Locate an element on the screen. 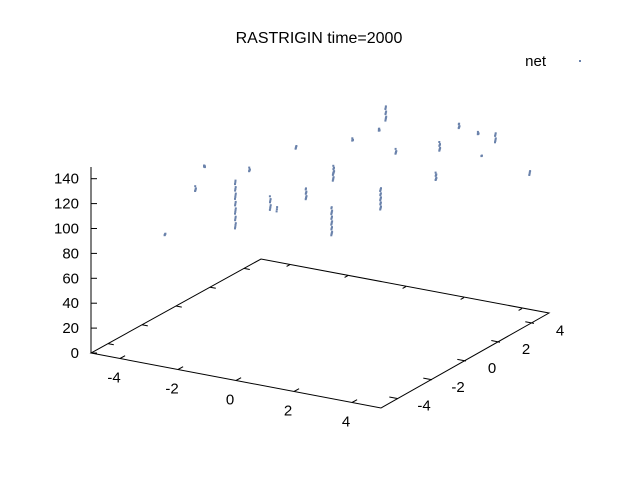 This screenshot has height=480, width=640. x-tick-label: -2 is located at coordinates (171, 389).